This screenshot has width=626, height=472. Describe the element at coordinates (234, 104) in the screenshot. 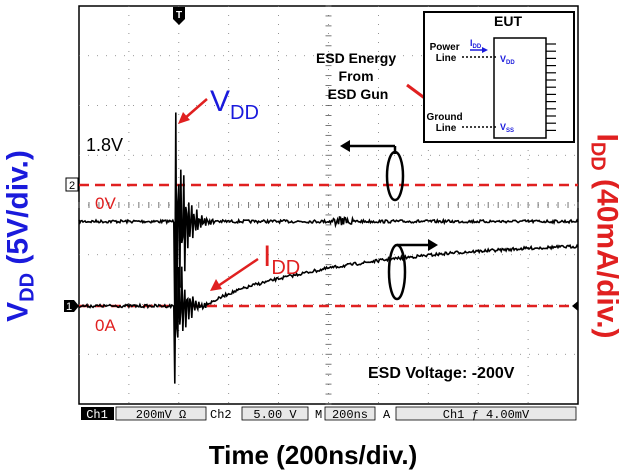

I see `vdd-label: VDD` at that location.